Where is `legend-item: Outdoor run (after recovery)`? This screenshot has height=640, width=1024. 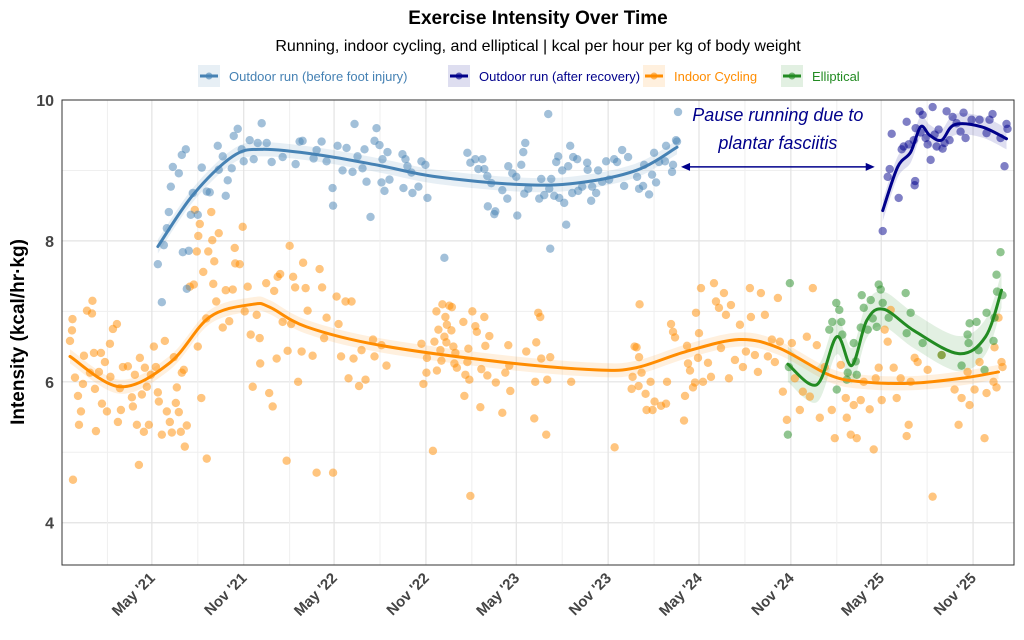 legend-item: Outdoor run (after recovery) is located at coordinates (544, 76).